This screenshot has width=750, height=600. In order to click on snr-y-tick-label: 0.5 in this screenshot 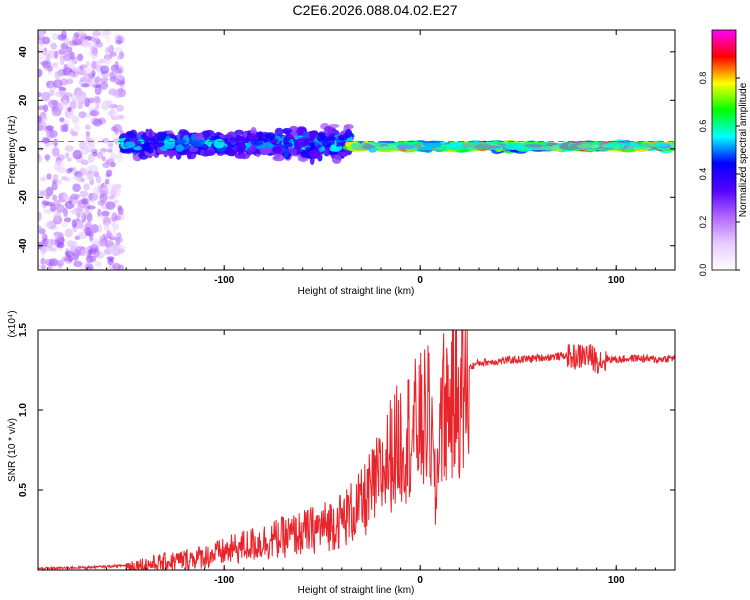, I will do `click(23, 490)`.